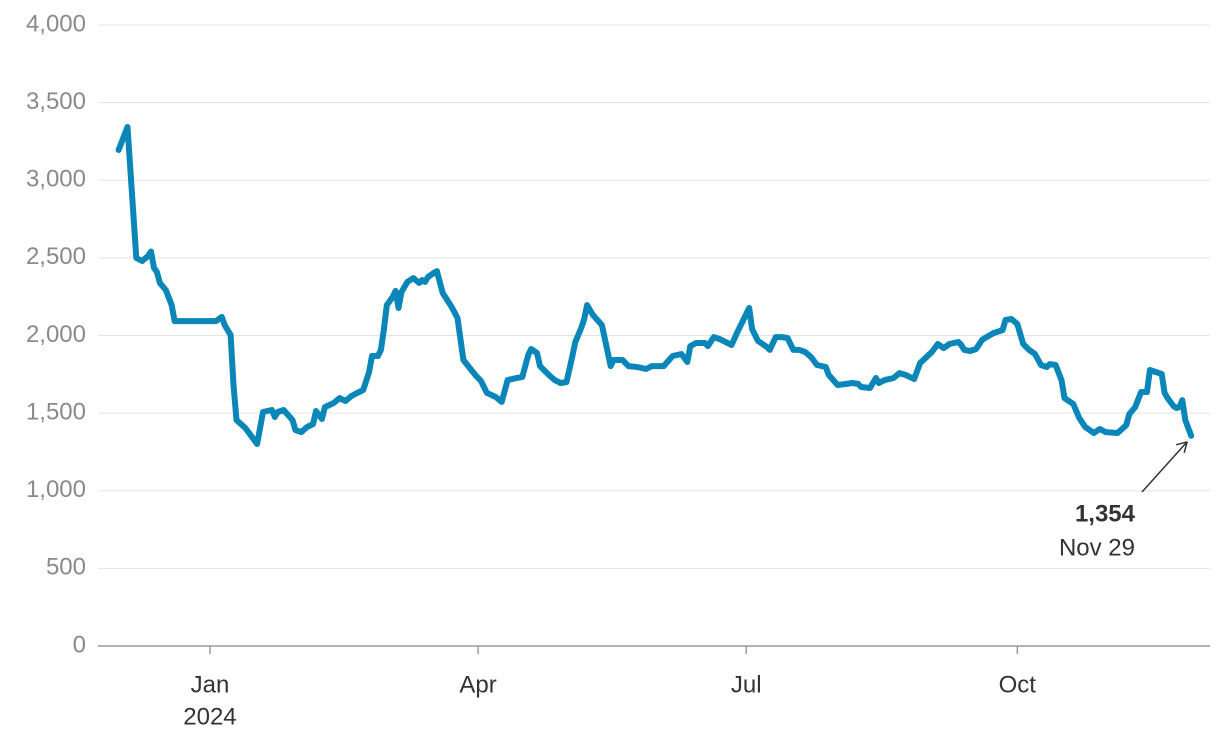 The height and width of the screenshot is (744, 1220). I want to click on y-tick-label: 3,500, so click(56, 101).